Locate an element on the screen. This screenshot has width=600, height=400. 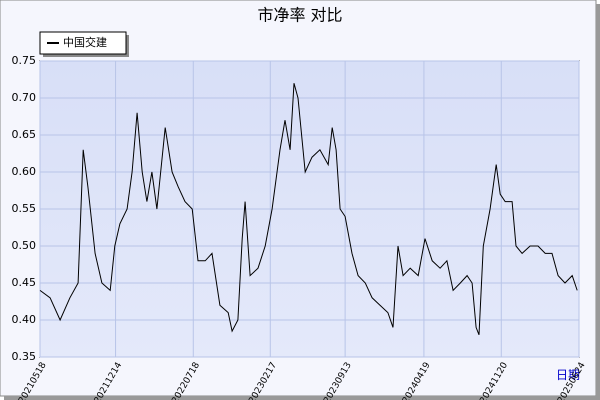
y-tick-label: 0.60 is located at coordinates (24, 171).